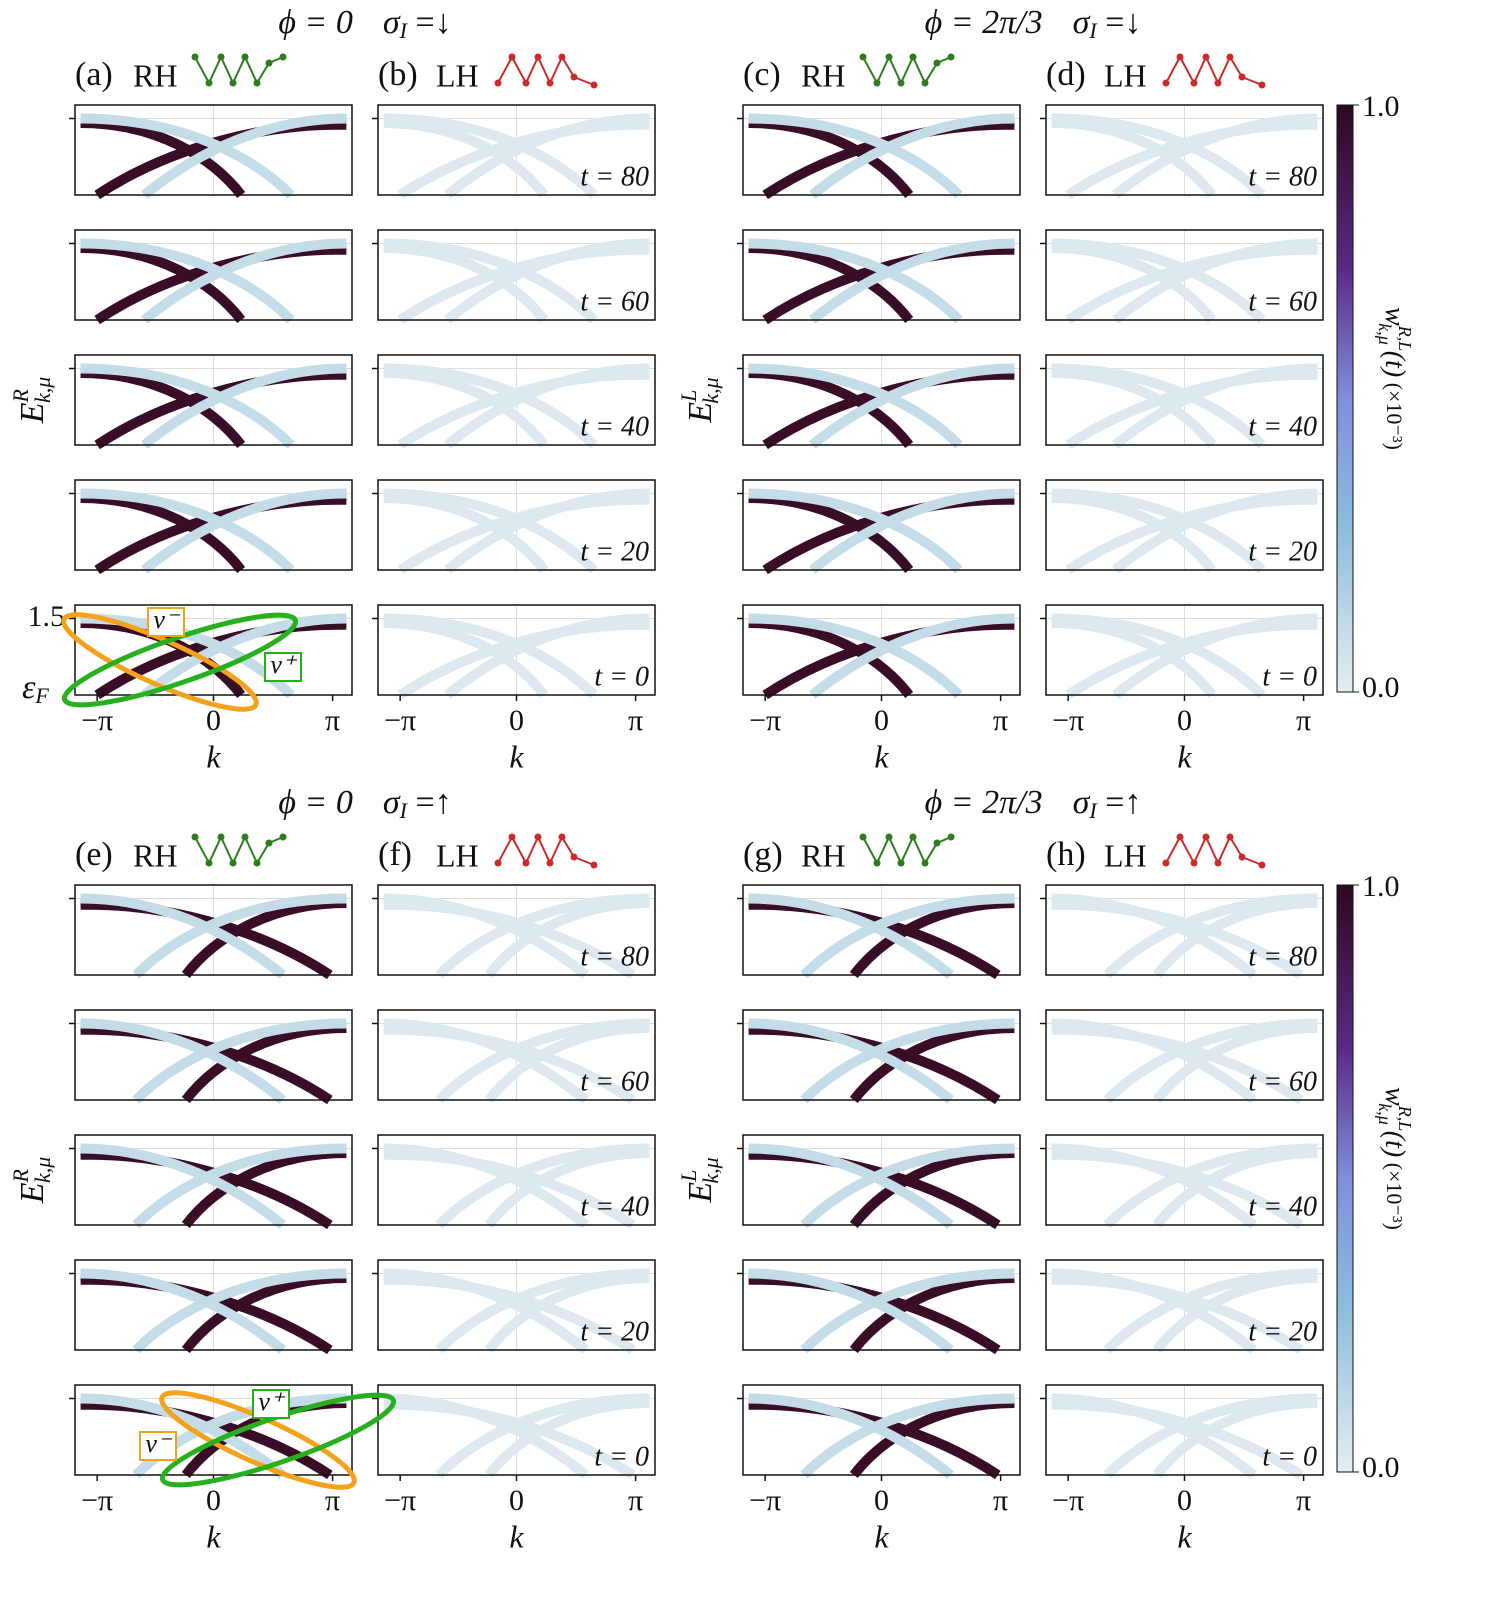  I want to click on panel-label: (e), so click(94, 854).